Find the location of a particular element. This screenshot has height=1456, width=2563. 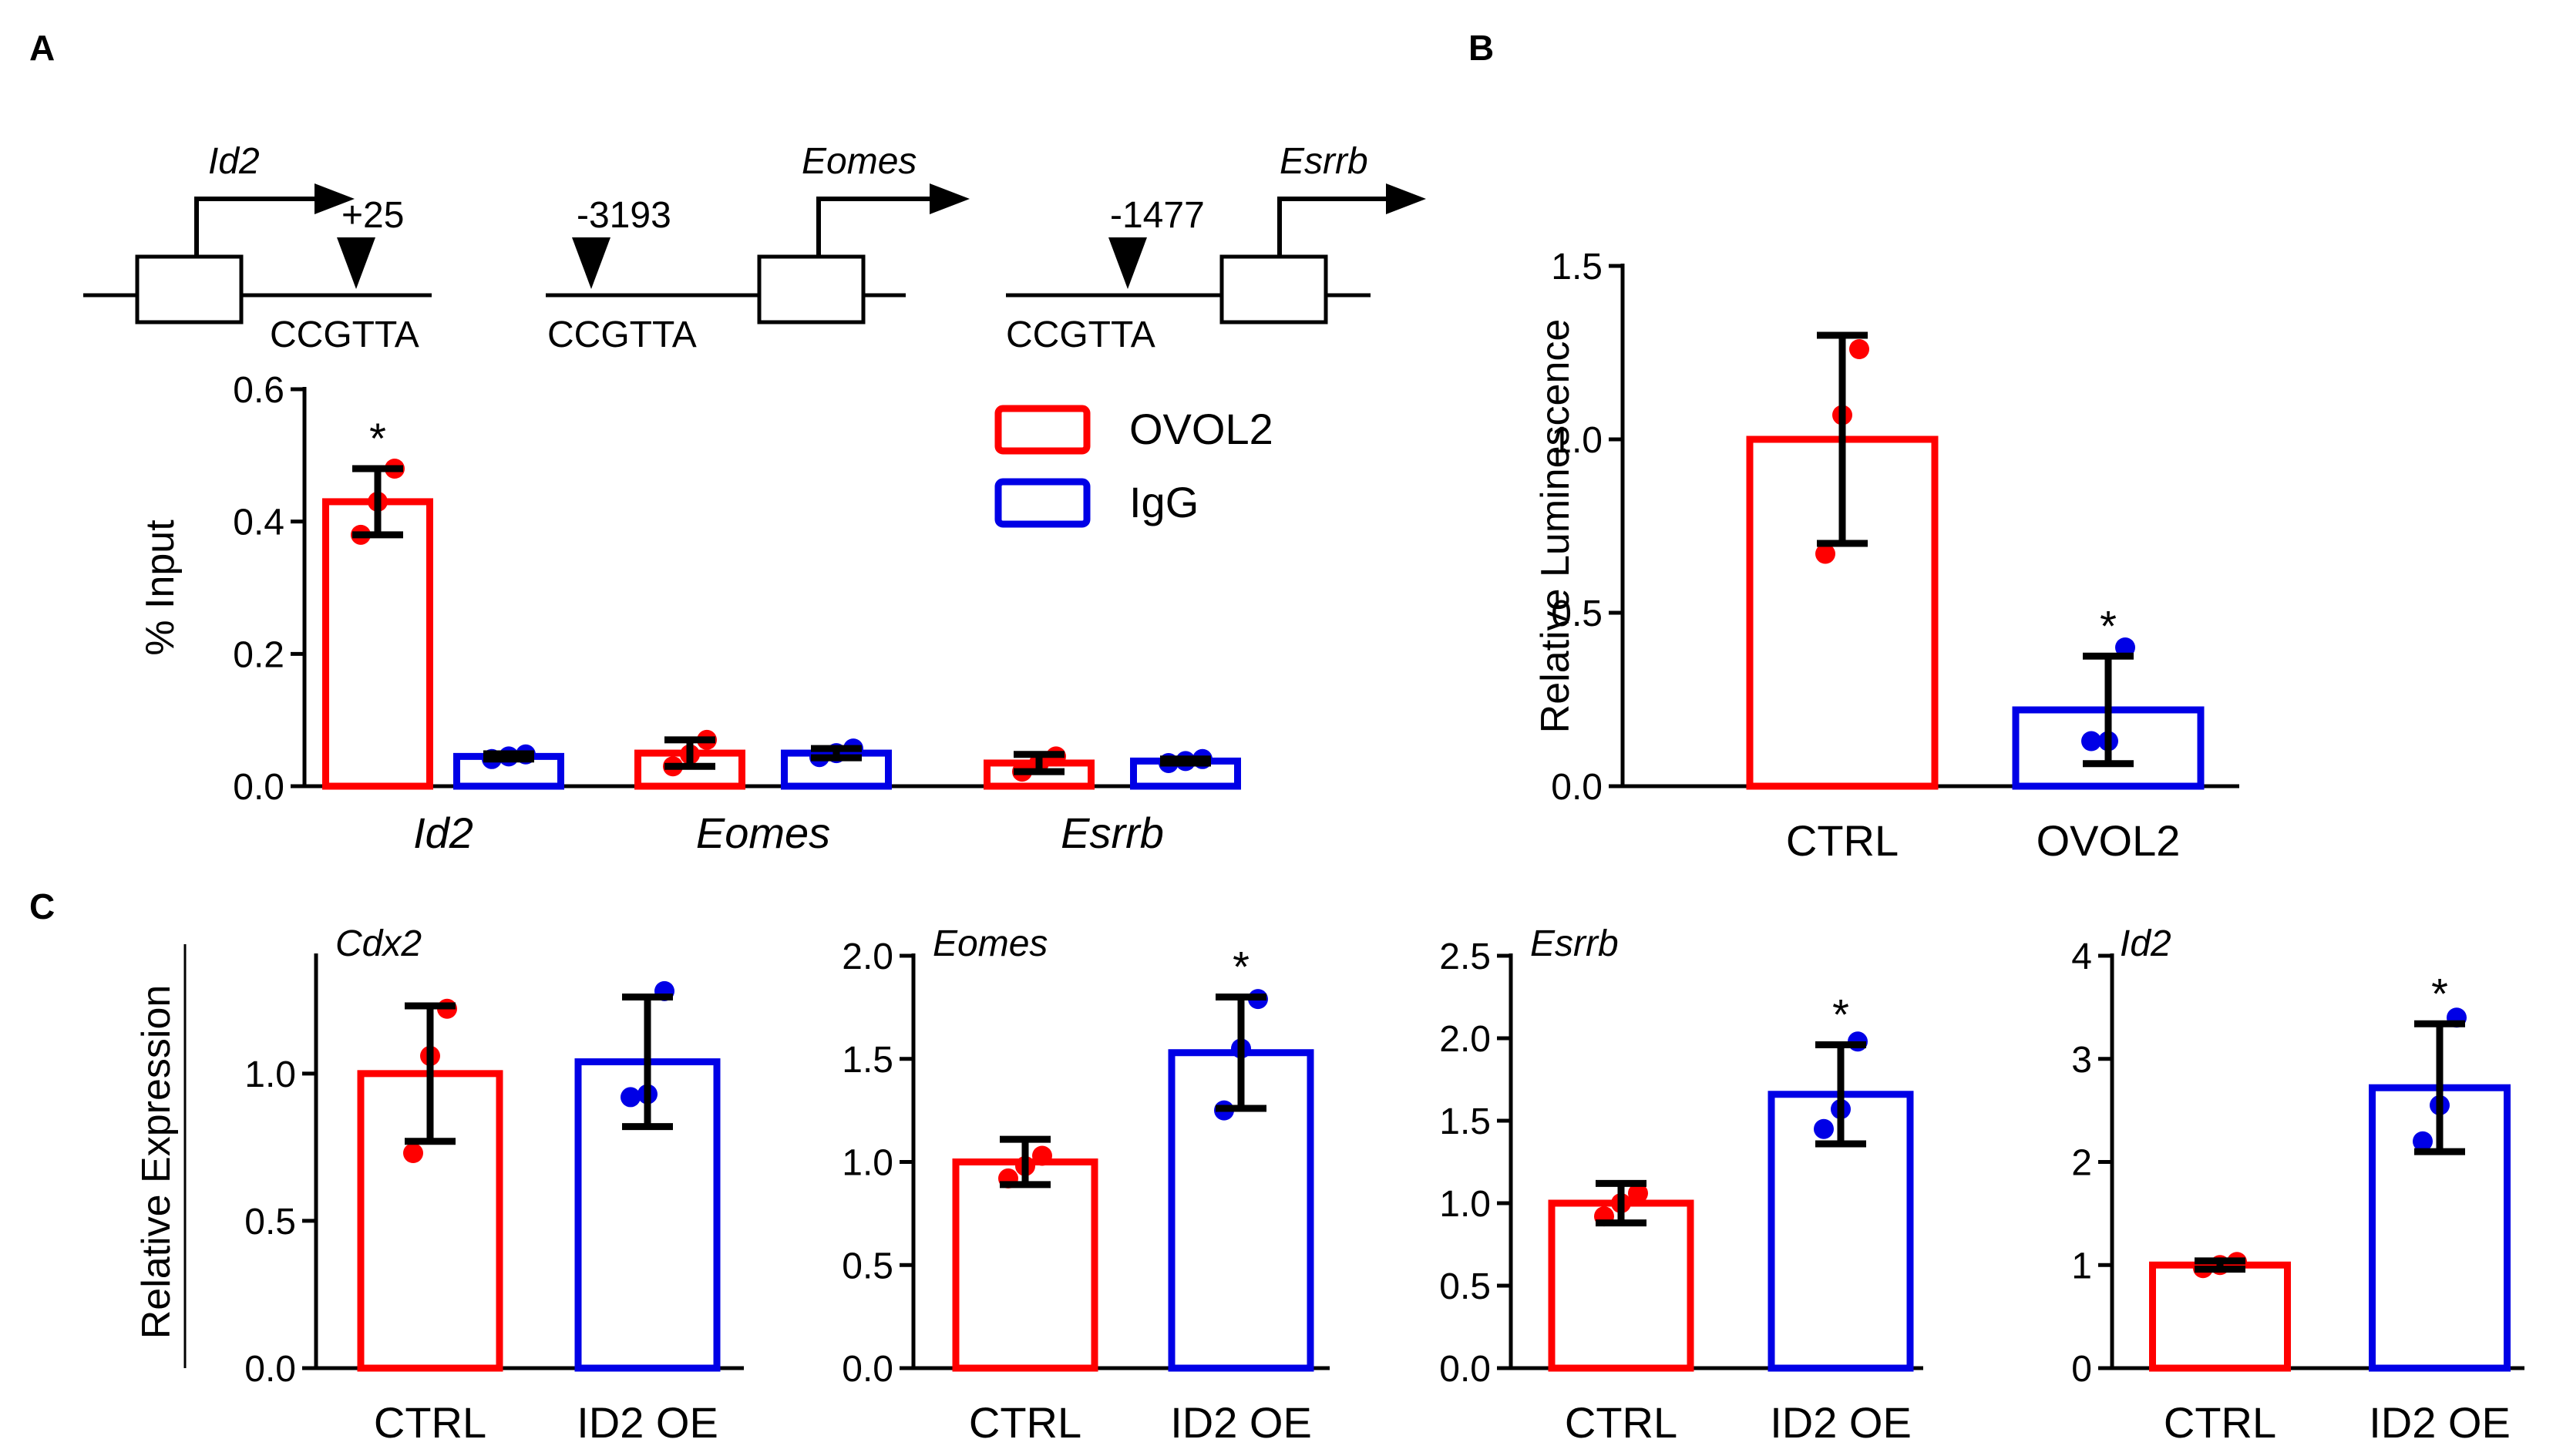

chart-title: Id2 is located at coordinates (2145, 943).